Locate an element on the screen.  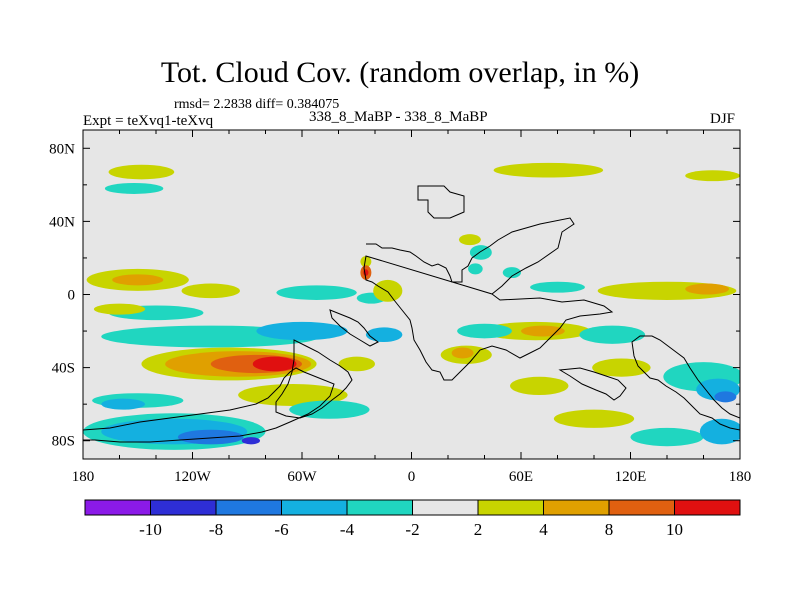
colorbar-label: 10 is located at coordinates (674, 529).